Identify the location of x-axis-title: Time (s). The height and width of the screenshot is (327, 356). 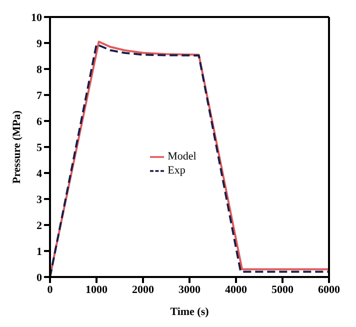
(190, 312).